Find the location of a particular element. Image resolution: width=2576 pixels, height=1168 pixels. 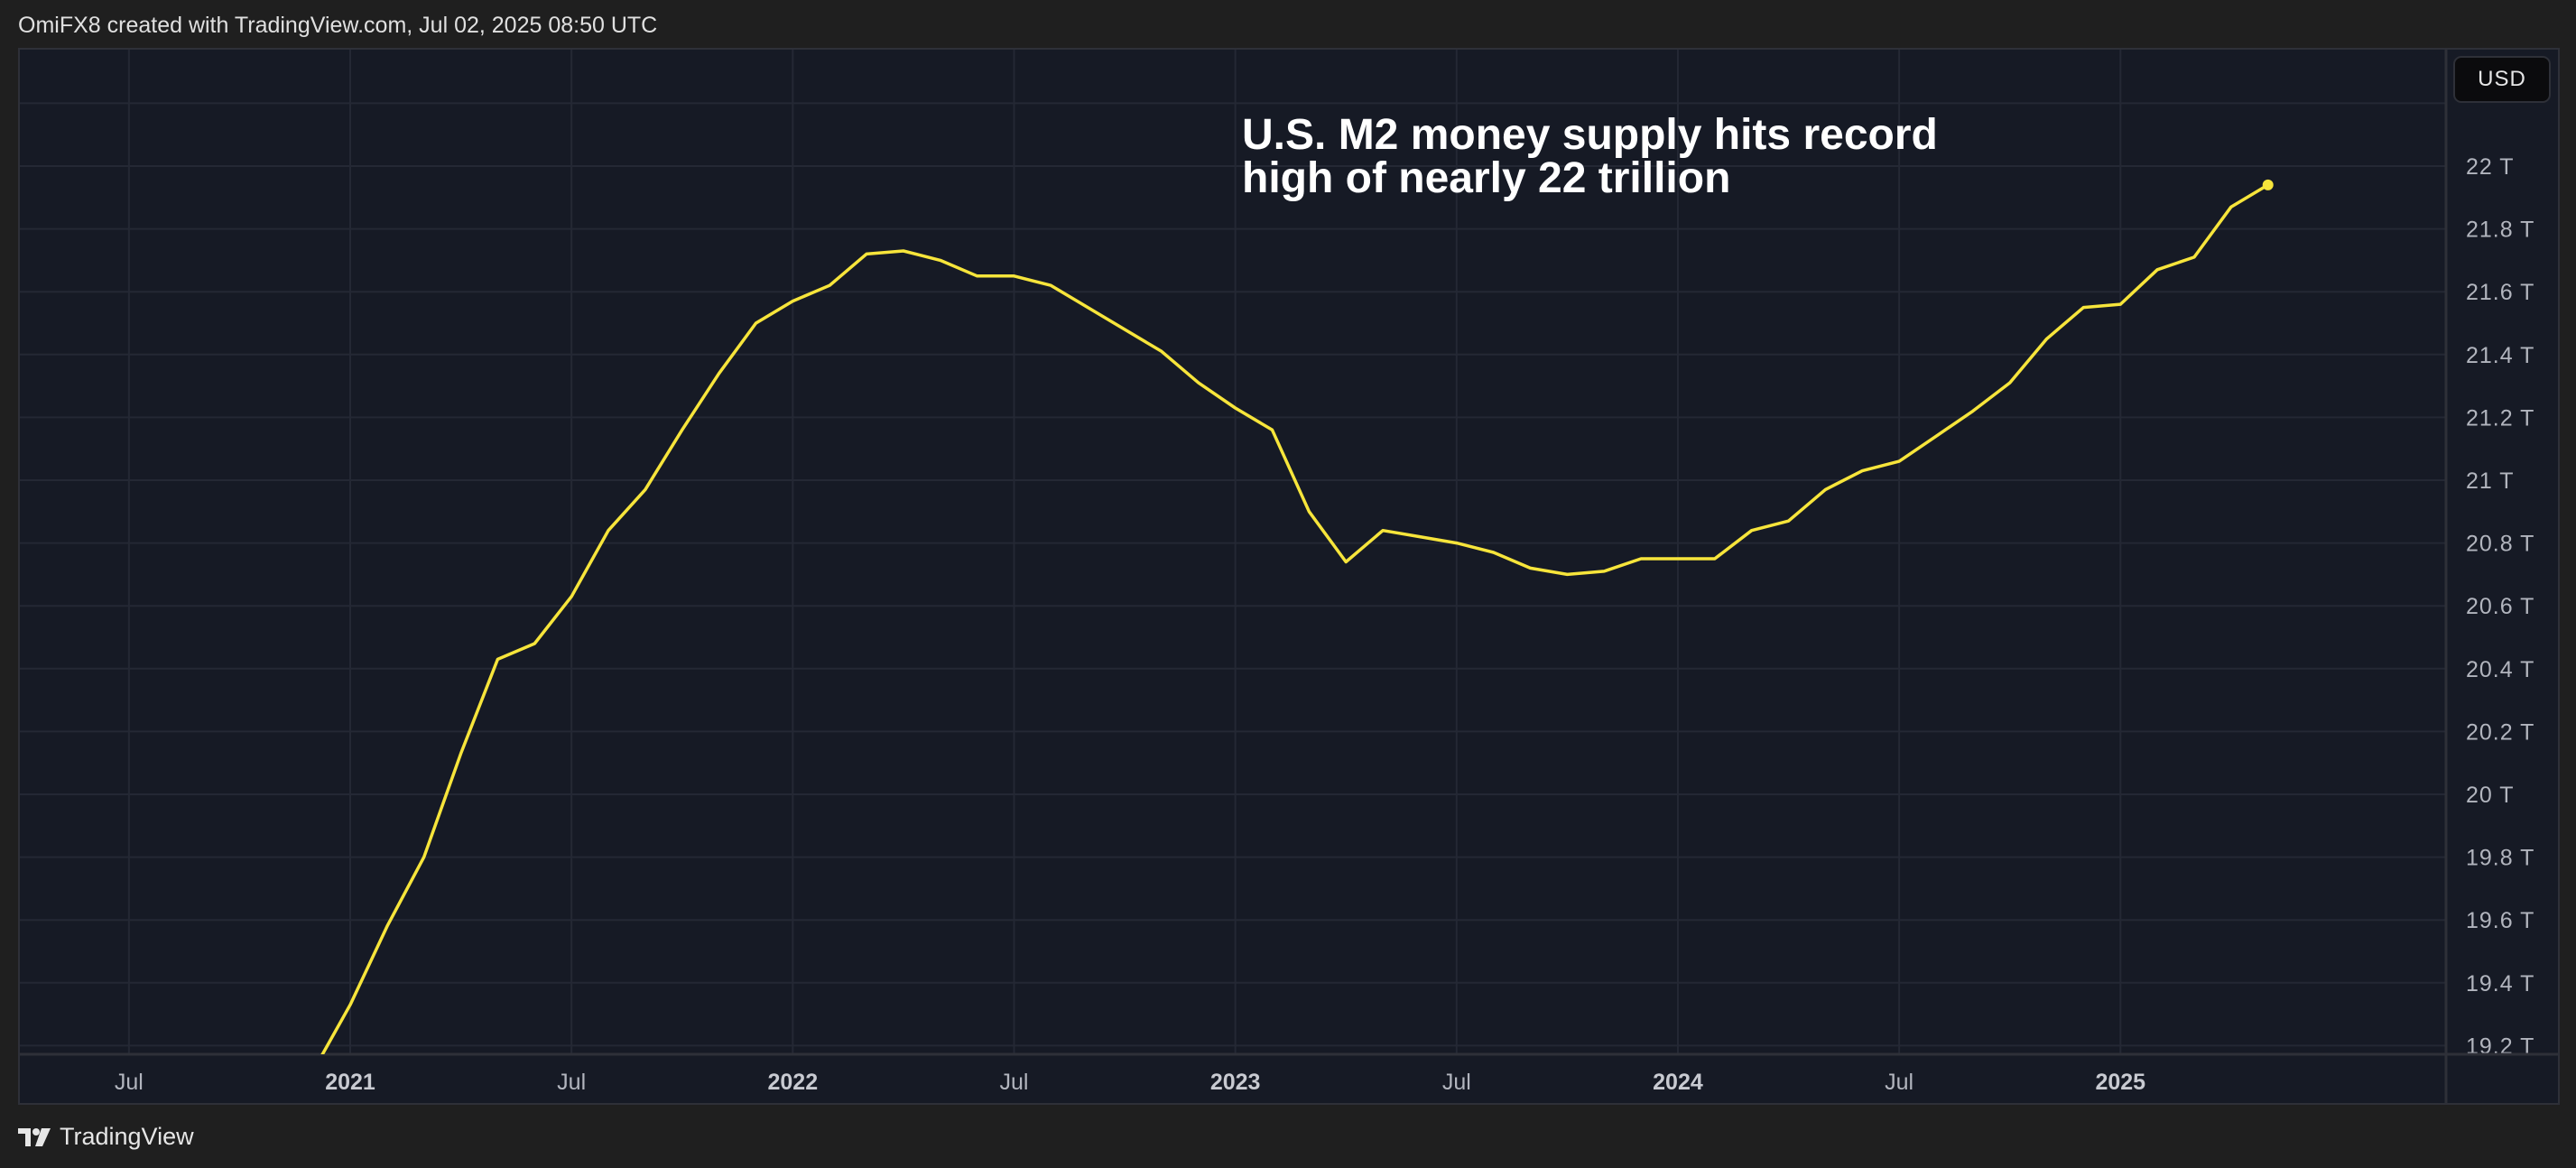

y-tick-label: 21.8 T is located at coordinates (2500, 230).